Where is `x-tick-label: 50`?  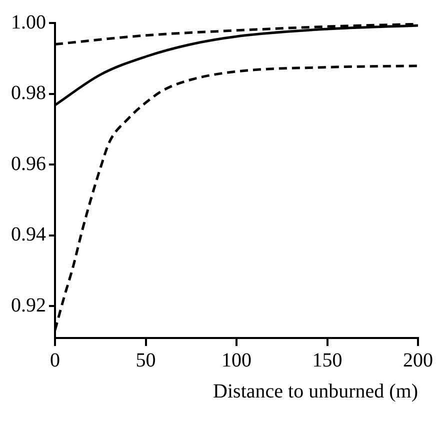 x-tick-label: 50 is located at coordinates (146, 360).